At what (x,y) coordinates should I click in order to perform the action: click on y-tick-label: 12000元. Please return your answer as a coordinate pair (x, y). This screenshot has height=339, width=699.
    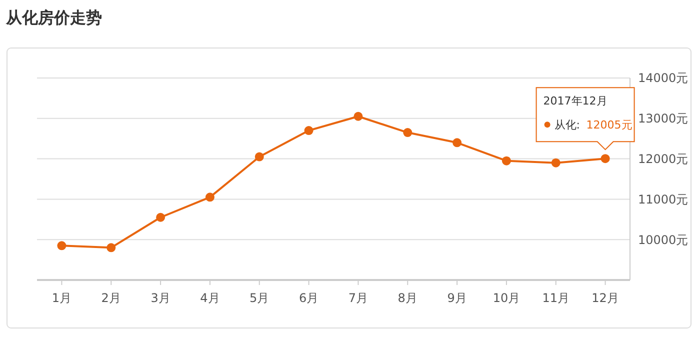
    Looking at the image, I should click on (663, 159).